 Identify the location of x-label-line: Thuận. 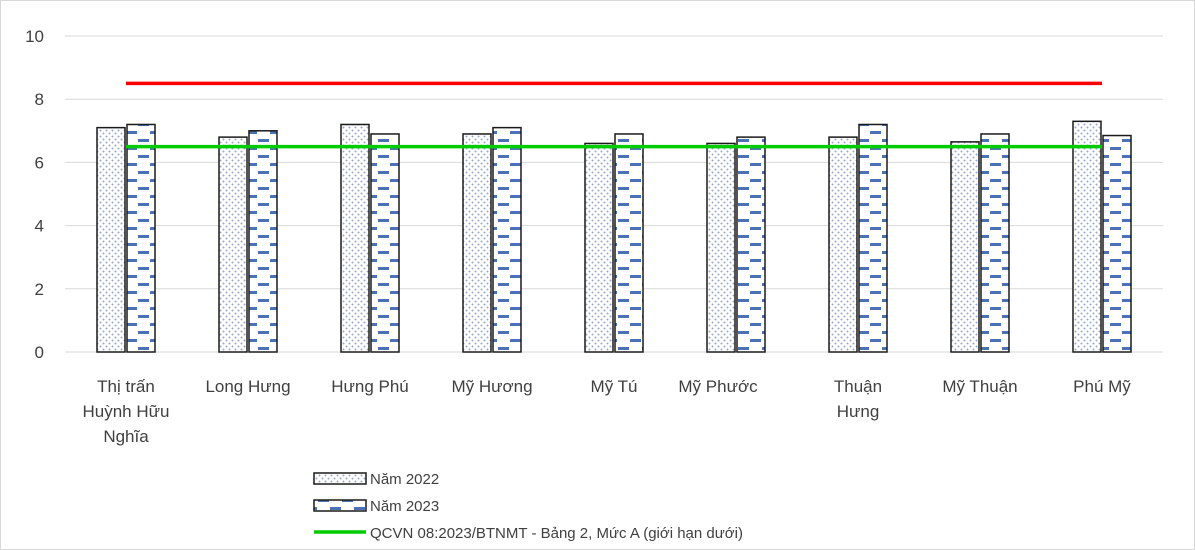
(858, 386).